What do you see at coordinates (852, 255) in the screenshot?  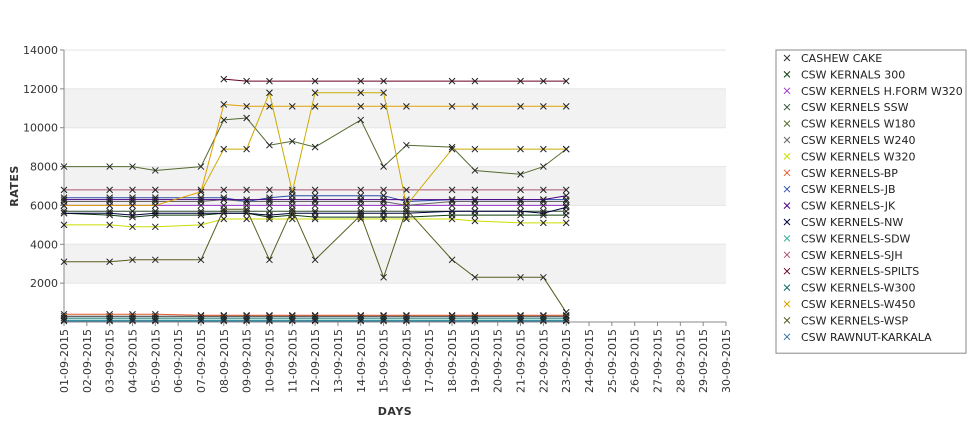 I see `legend-label: CSW KERNELS-SJH` at bounding box center [852, 255].